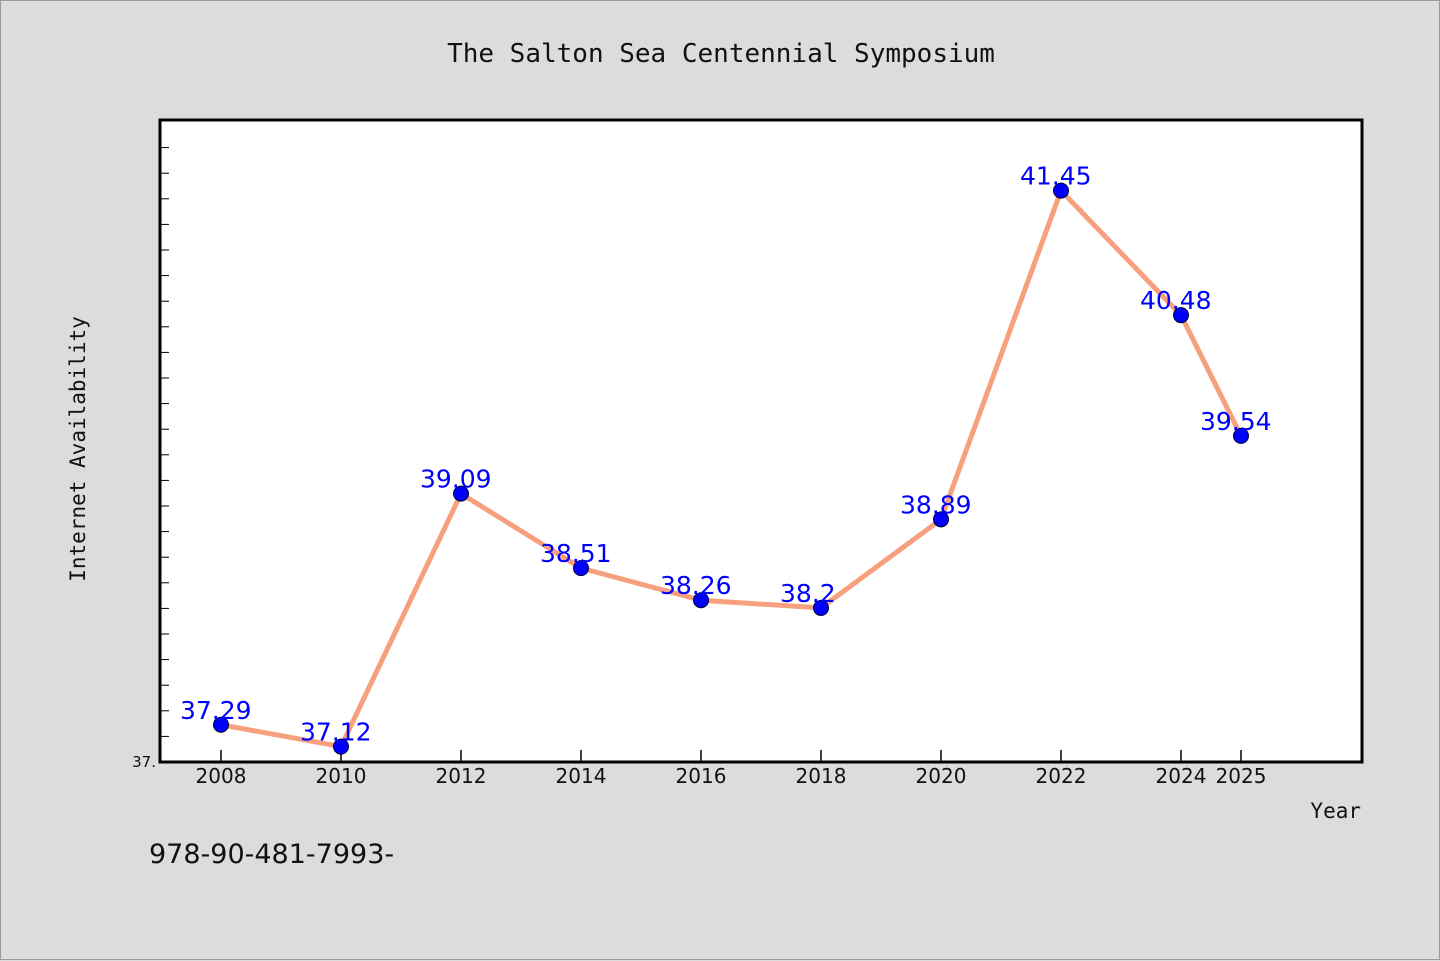  What do you see at coordinates (1061, 776) in the screenshot?
I see `x-tick-label: 2022` at bounding box center [1061, 776].